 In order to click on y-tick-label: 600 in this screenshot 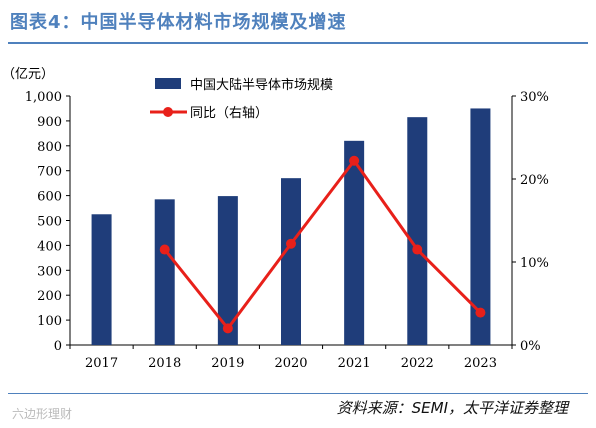, I will do `click(49, 197)`.